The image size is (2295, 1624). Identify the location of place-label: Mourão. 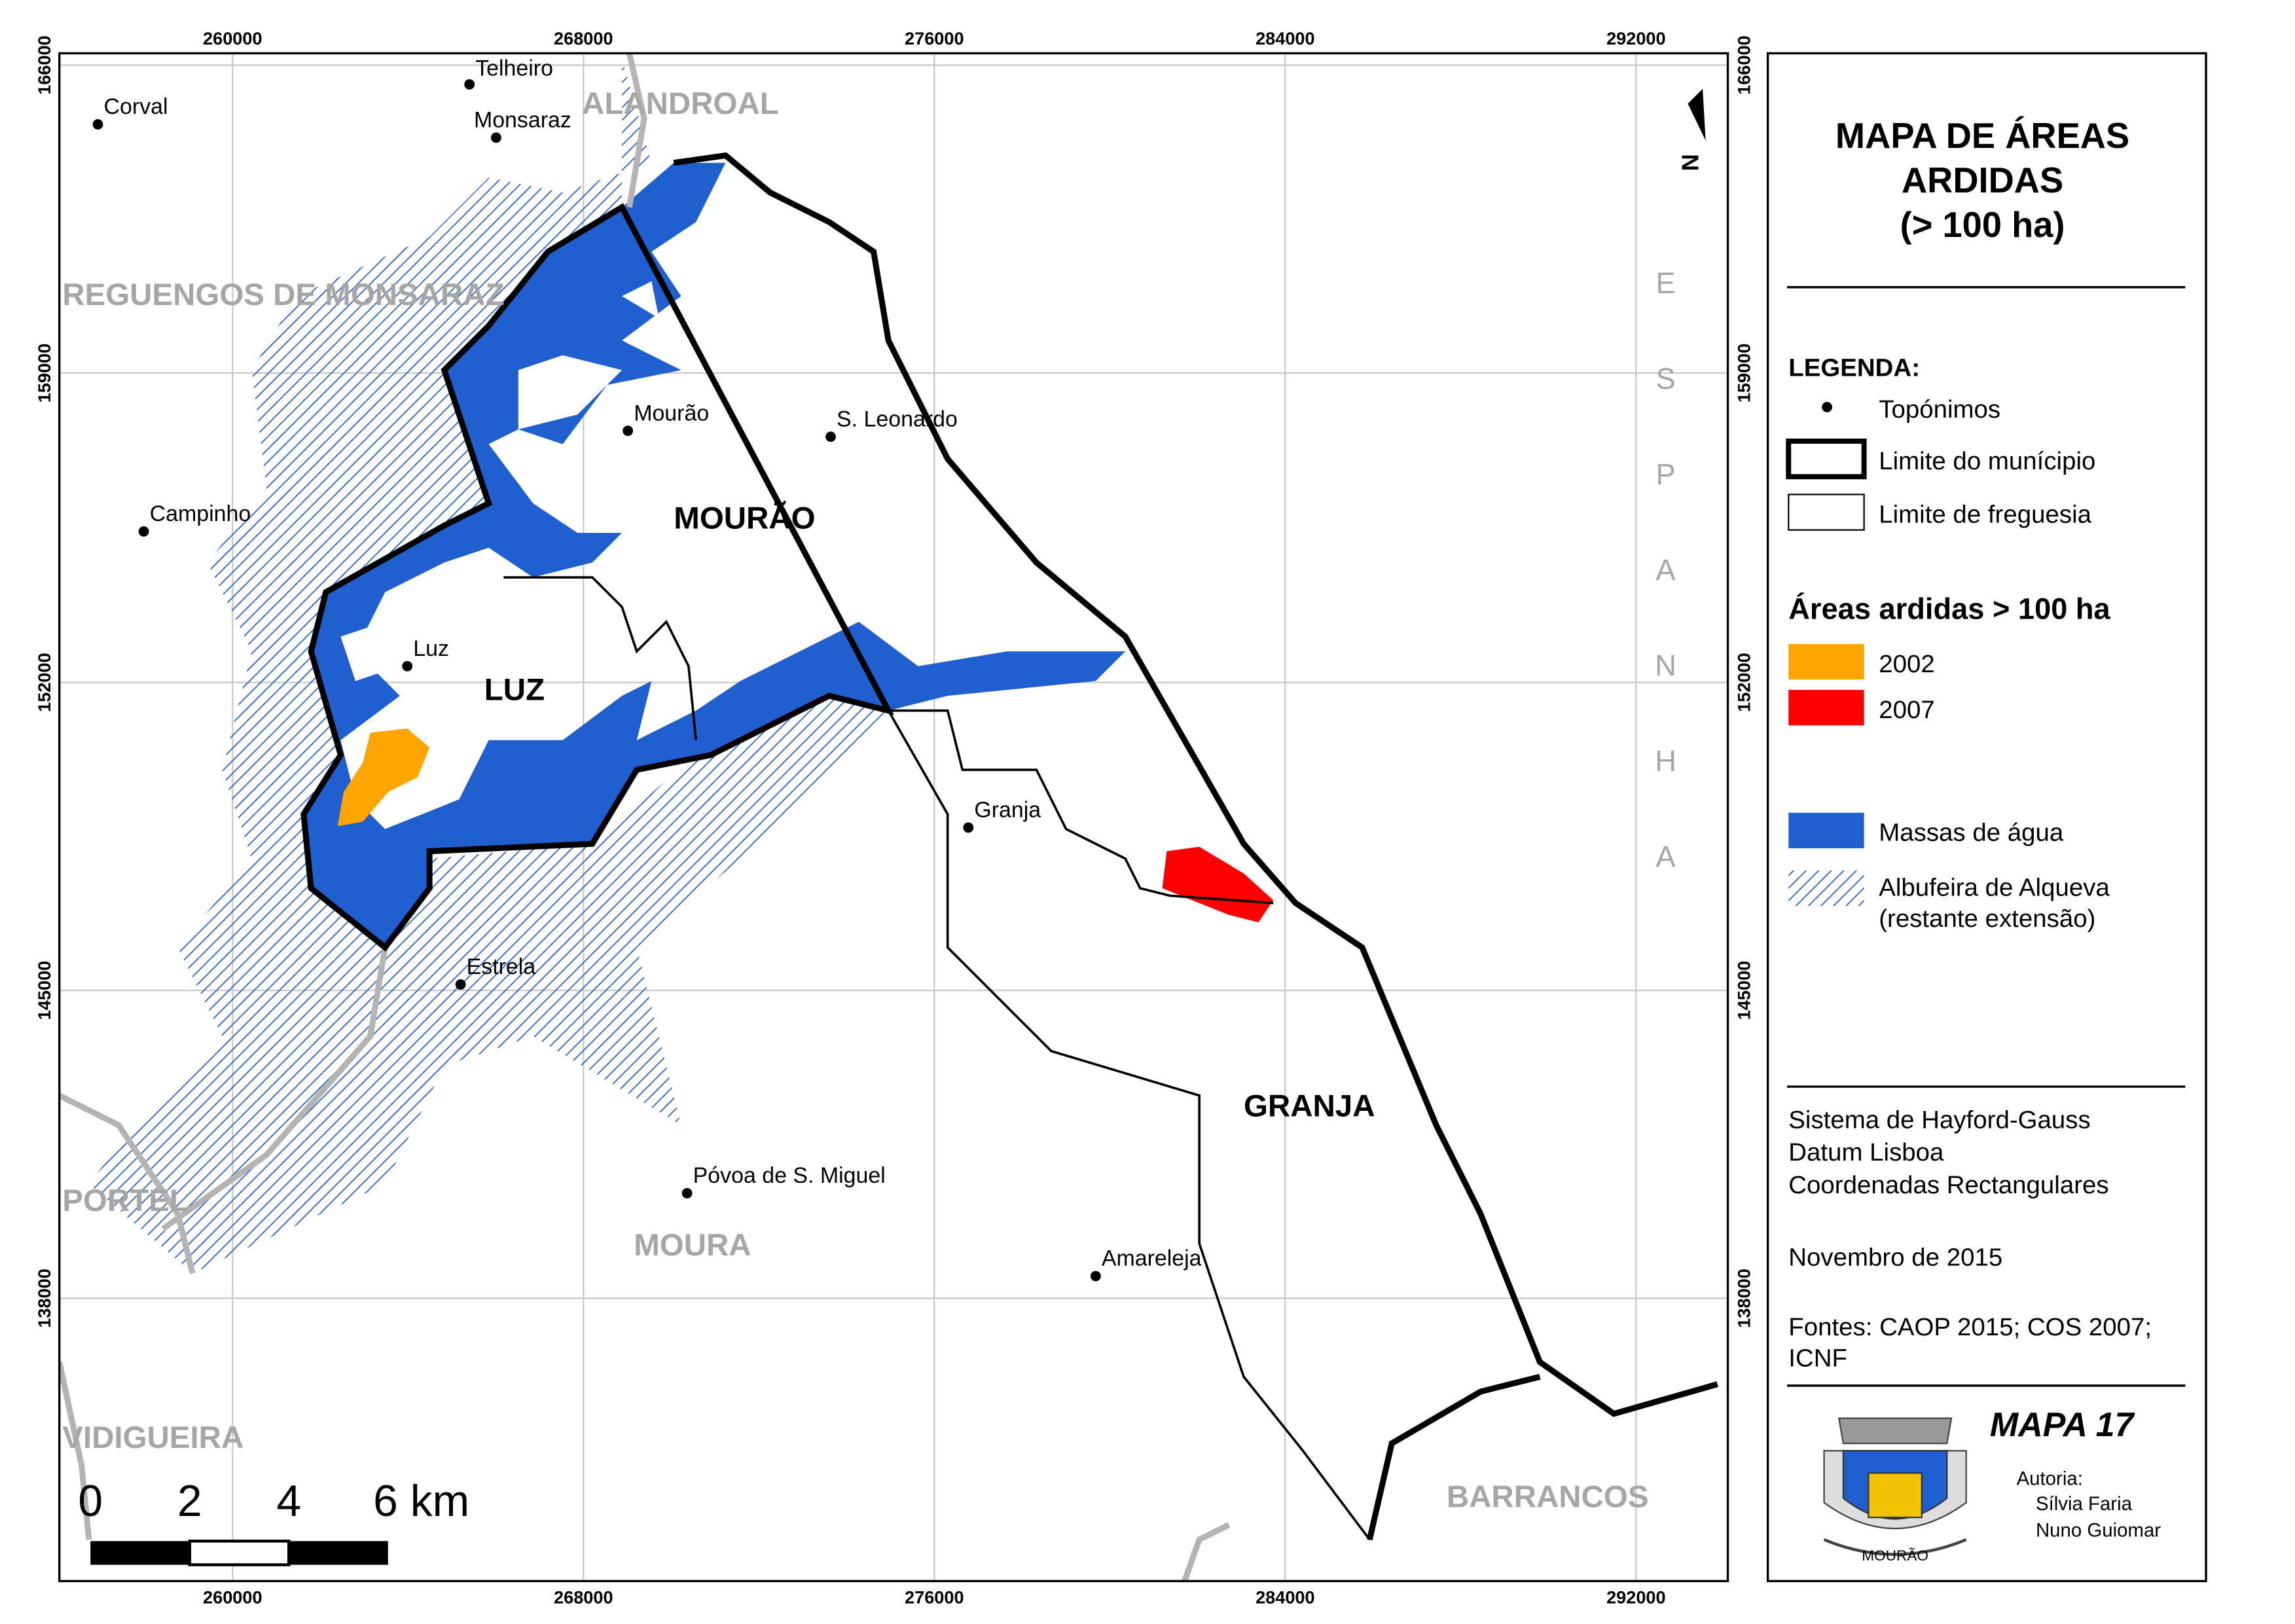
(671, 413).